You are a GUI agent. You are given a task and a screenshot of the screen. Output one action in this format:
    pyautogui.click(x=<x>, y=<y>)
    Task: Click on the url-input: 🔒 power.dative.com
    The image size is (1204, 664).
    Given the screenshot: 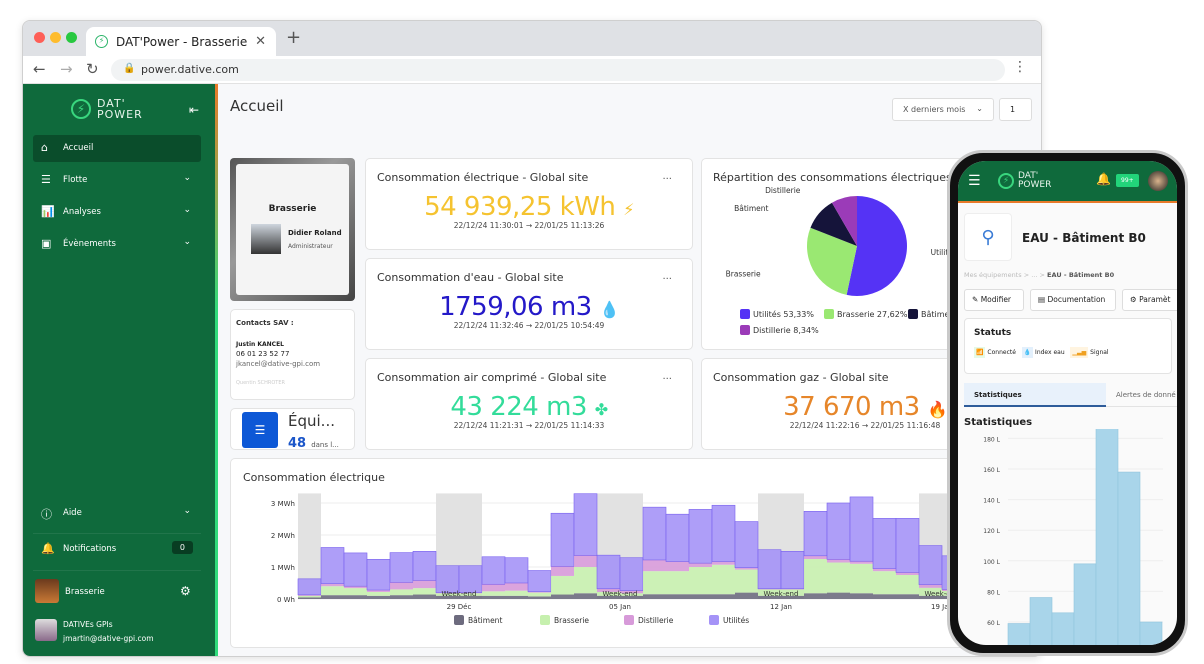 What is the action you would take?
    pyautogui.click(x=558, y=70)
    